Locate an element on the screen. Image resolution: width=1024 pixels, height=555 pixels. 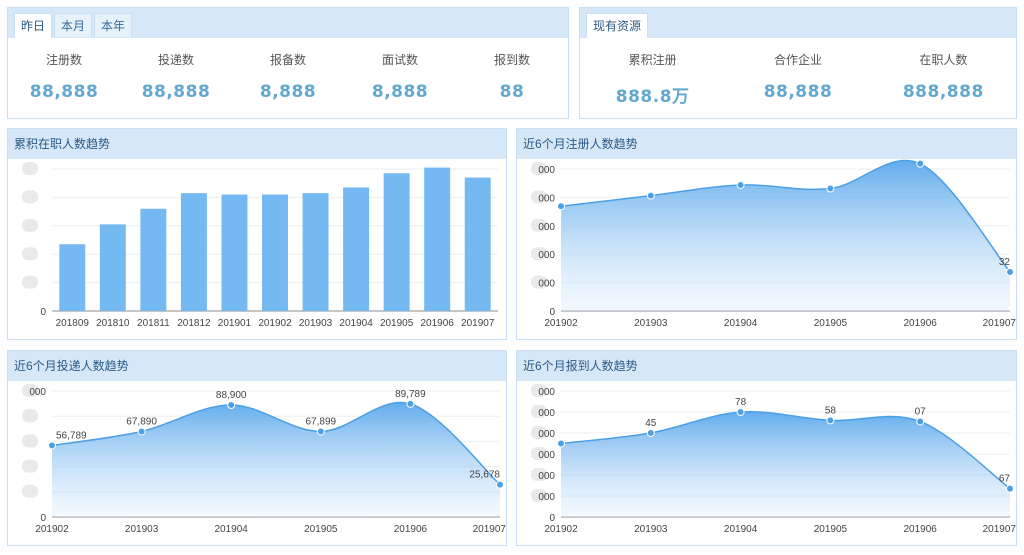
tab-this-year: 本年 is located at coordinates (113, 25).